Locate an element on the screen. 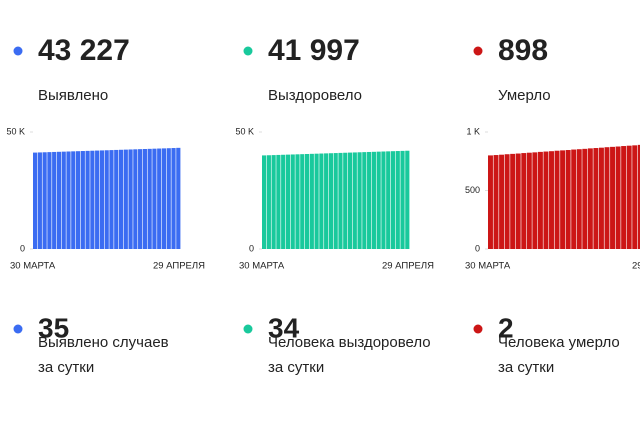 Image resolution: width=640 pixels, height=426 pixels. daily-value: 35 is located at coordinates (53, 327).